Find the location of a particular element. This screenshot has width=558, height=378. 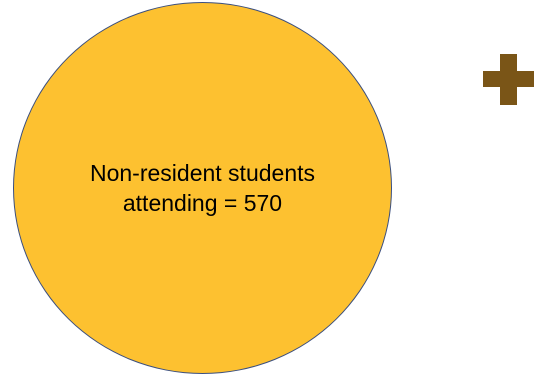

plus-icon-vertical-bar is located at coordinates (508, 79).